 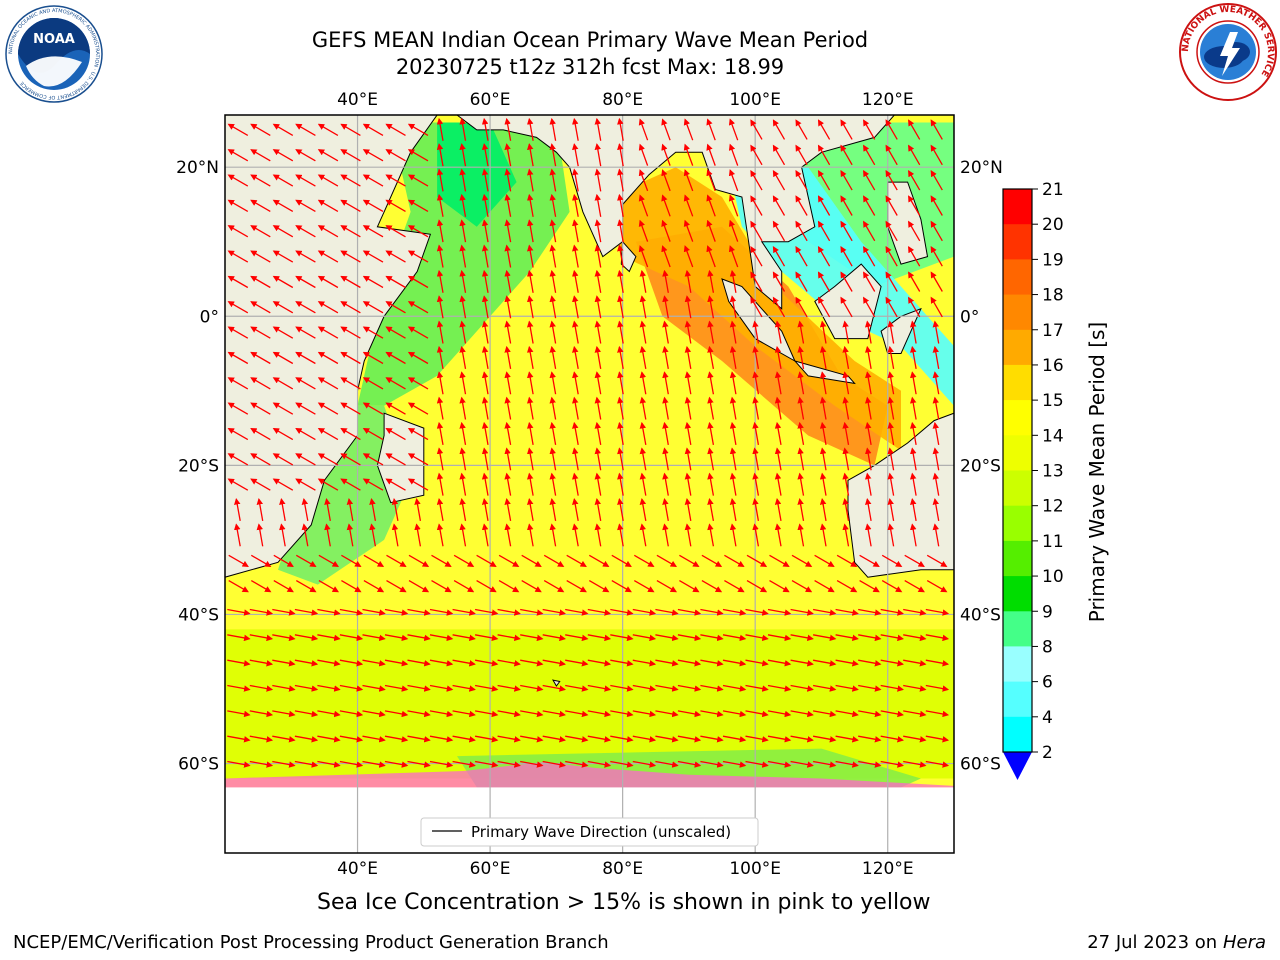 I want to click on lat-tick-label: 40°S, so click(x=980, y=615).